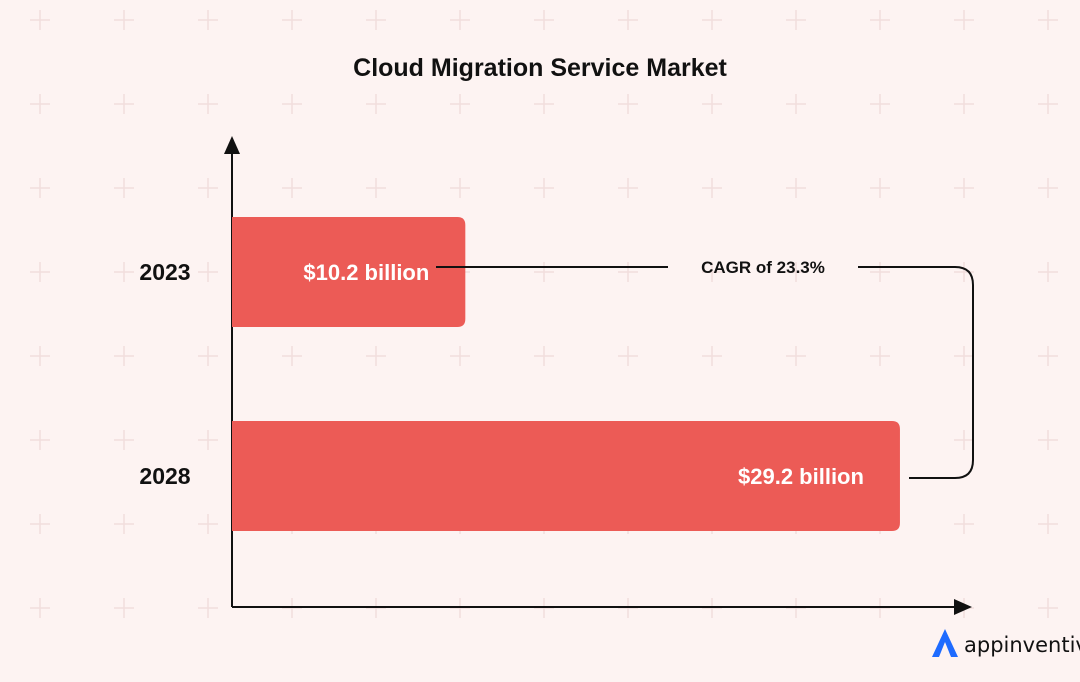 This screenshot has width=1080, height=682. What do you see at coordinates (763, 267) in the screenshot?
I see `cagr-annotation: CAGR of 23.3%` at bounding box center [763, 267].